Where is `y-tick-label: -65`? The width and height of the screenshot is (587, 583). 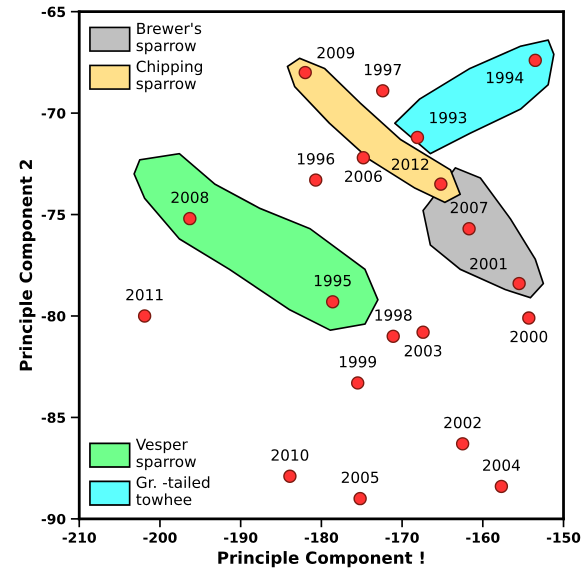
y-tick-label: -65 is located at coordinates (54, 12).